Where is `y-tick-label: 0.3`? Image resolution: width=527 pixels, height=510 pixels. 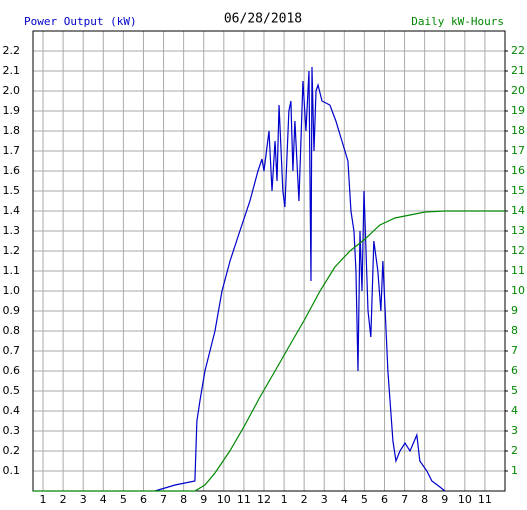
y-tick-label: 0.3 is located at coordinates (12, 430).